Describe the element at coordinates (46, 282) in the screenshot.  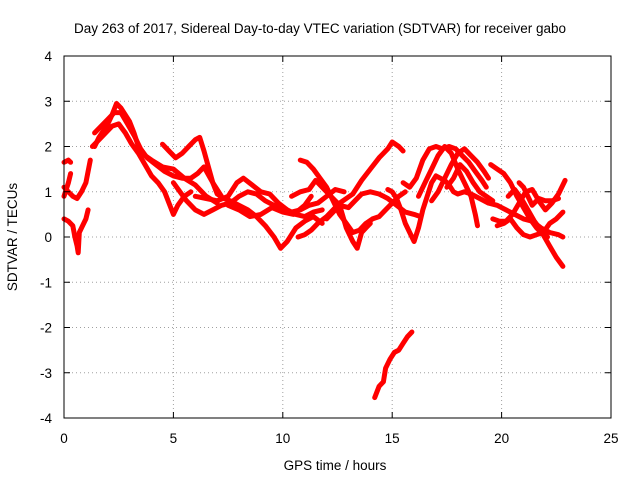
I see `y-tick-label: -1` at that location.